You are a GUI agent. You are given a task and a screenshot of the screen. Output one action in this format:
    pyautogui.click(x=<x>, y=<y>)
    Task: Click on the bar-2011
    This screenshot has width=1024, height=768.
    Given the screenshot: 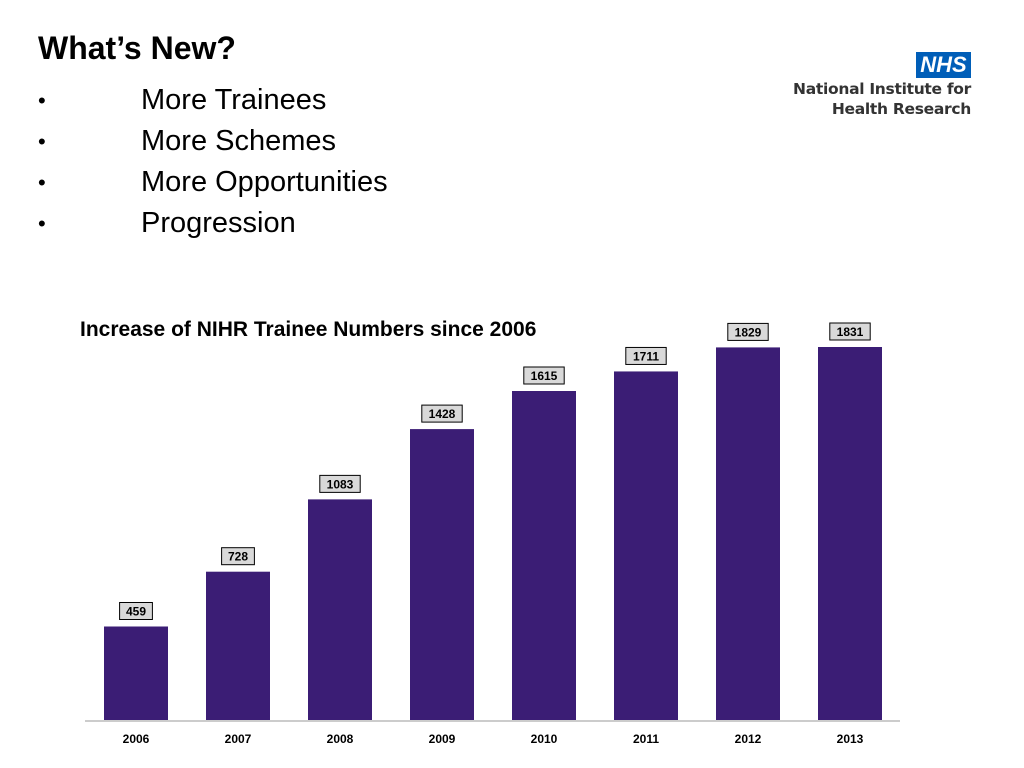 What is the action you would take?
    pyautogui.click(x=646, y=545)
    